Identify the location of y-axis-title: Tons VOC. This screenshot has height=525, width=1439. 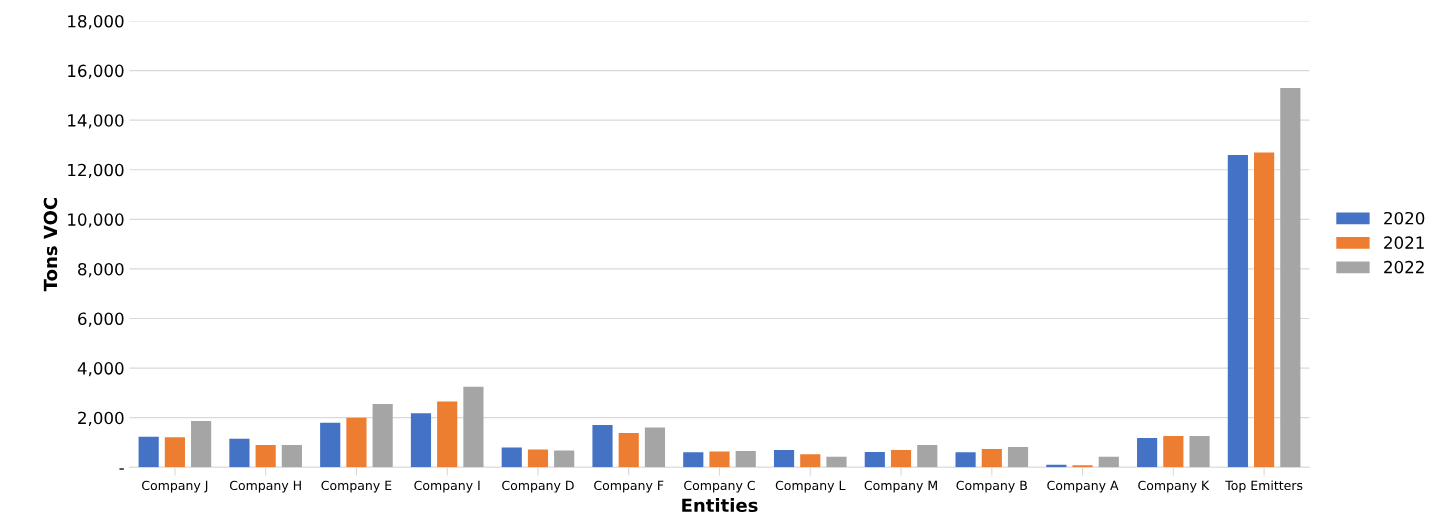
(50, 245).